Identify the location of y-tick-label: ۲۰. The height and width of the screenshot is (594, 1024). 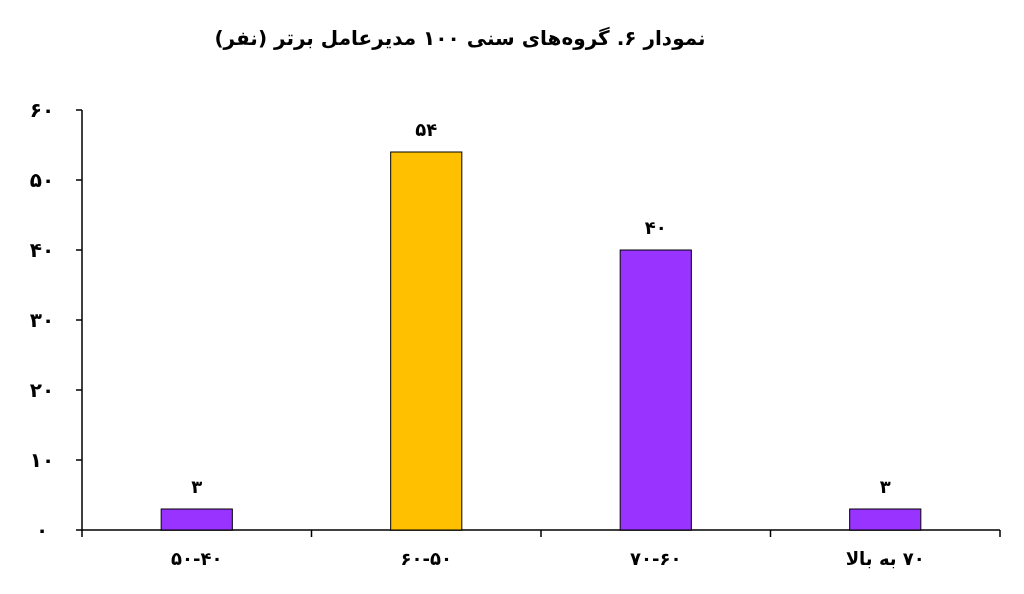
(42, 390).